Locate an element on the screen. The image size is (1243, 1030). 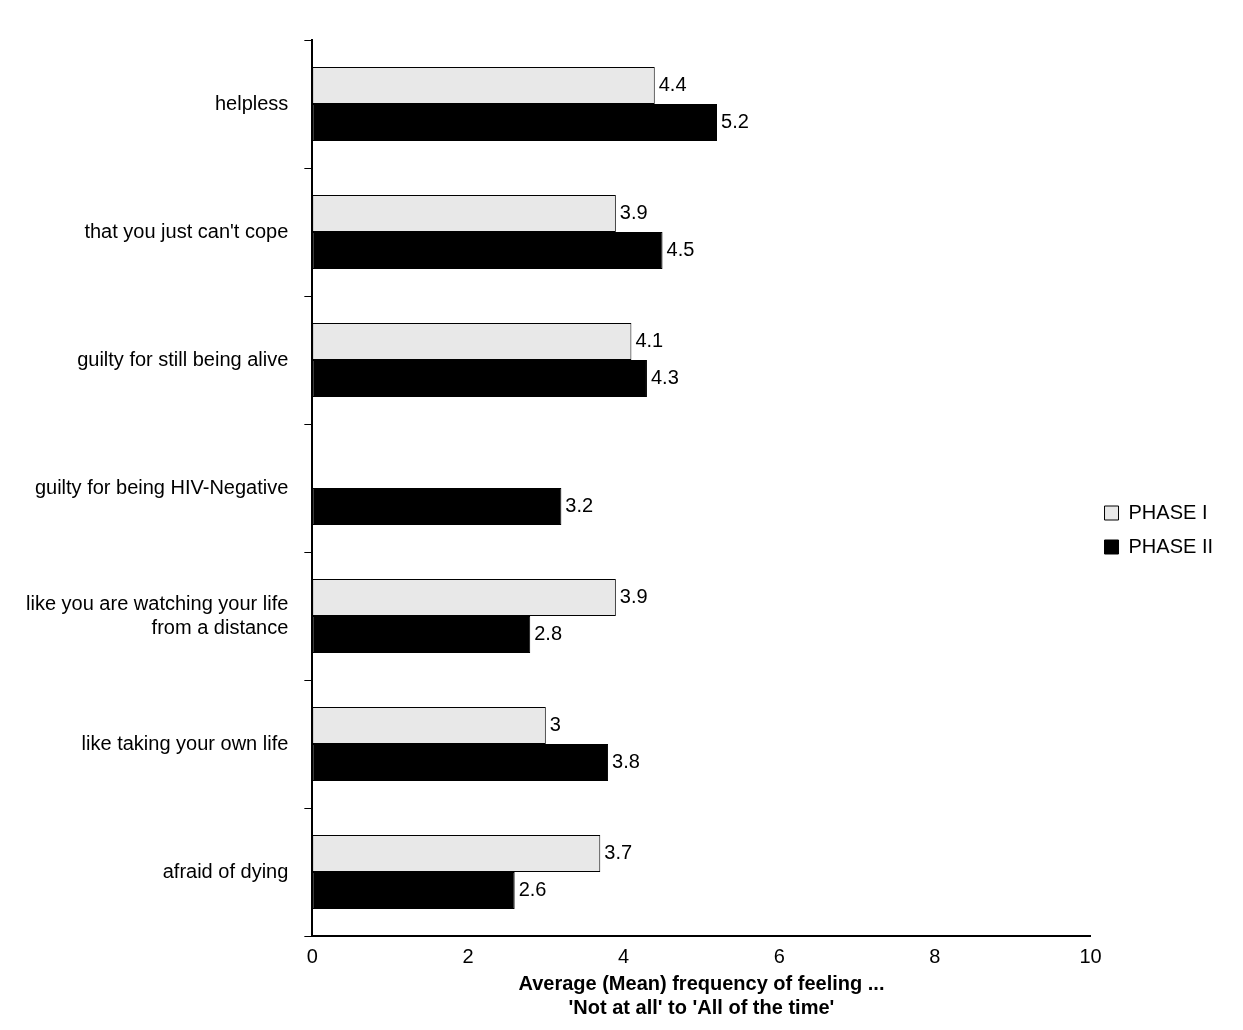
data-label: 2.6 is located at coordinates (532, 889).